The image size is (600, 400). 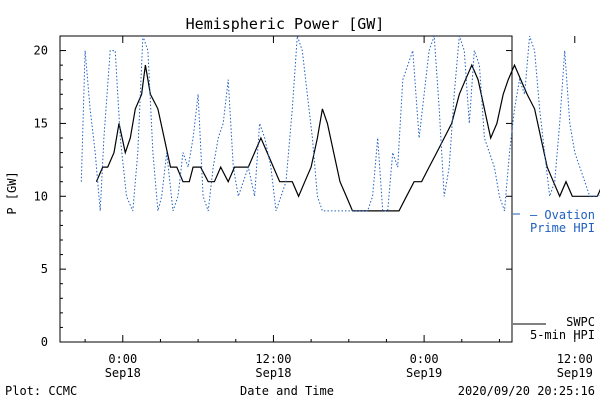 What do you see at coordinates (41, 391) in the screenshot?
I see `plot-source-label: Plot: CCMC` at bounding box center [41, 391].